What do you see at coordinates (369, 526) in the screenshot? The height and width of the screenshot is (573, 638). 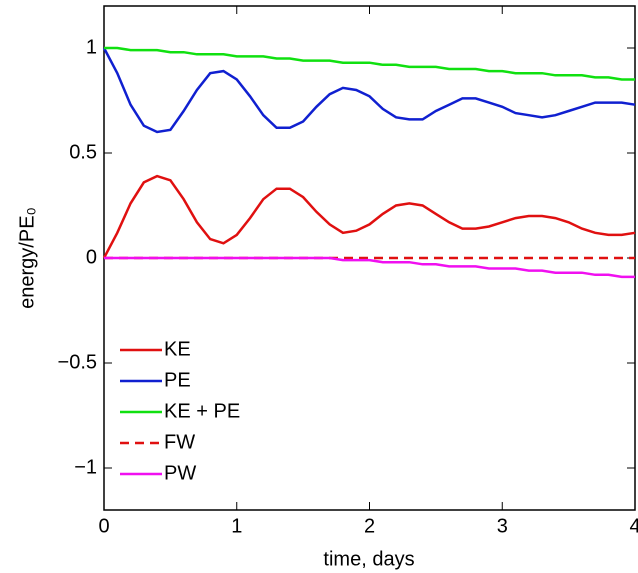 I see `x-tick-label: 2` at bounding box center [369, 526].